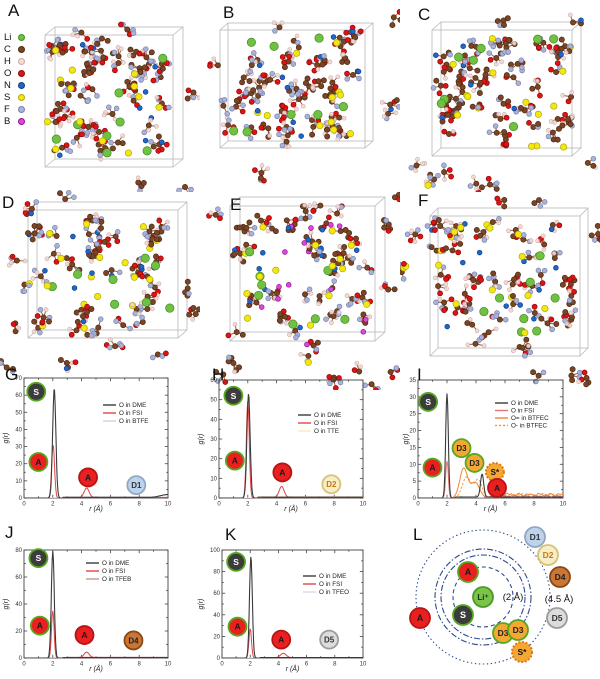 The height and width of the screenshot is (679, 600). What do you see at coordinates (18, 379) in the screenshot?
I see `svg-text: 70` at bounding box center [18, 379].